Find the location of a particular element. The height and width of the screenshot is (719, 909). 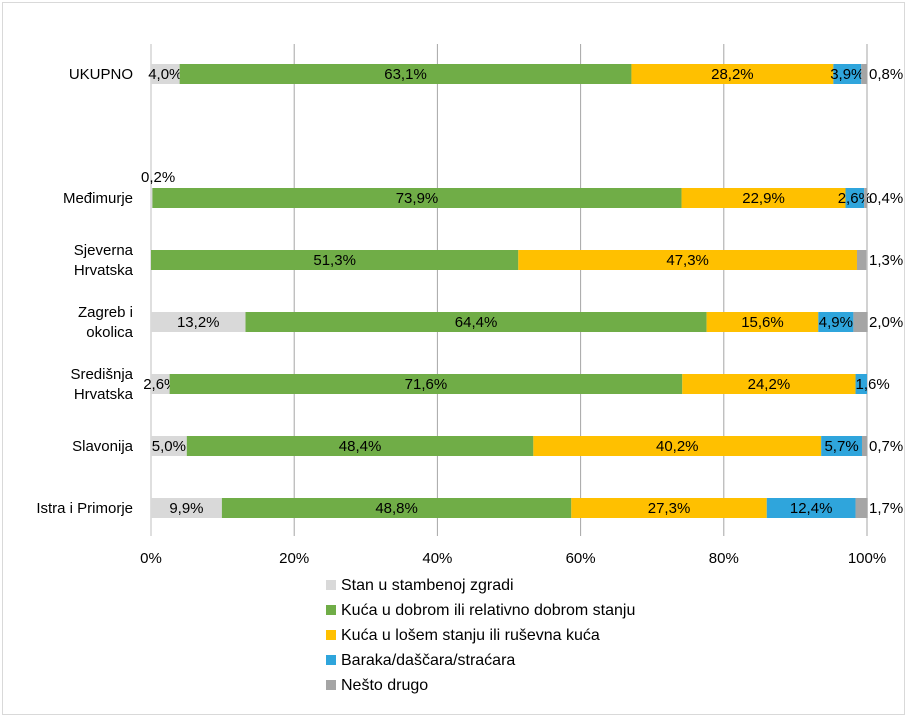

legend-label: Stan u stambenoj zgradi is located at coordinates (427, 585).